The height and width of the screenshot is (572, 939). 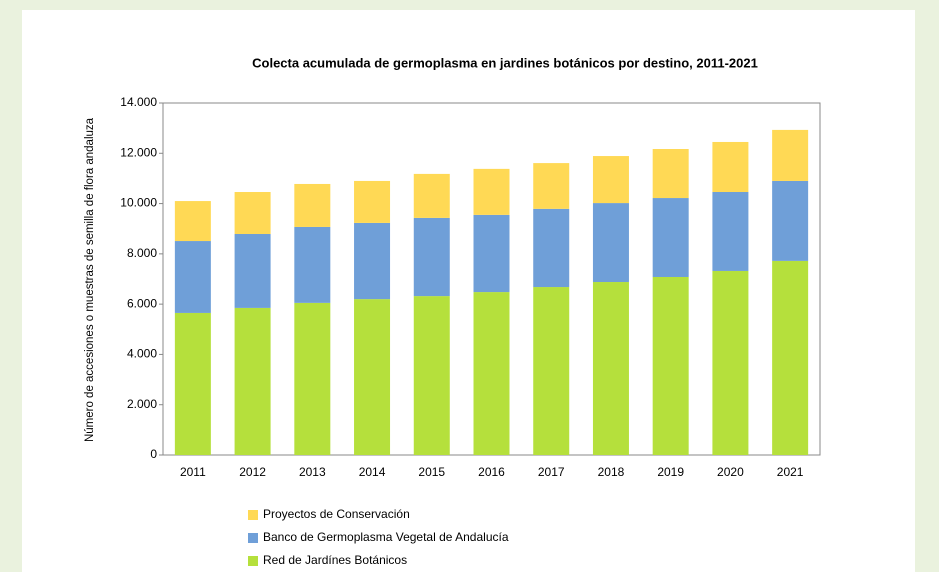 What do you see at coordinates (491, 472) in the screenshot?
I see `x-tick-label: 2016` at bounding box center [491, 472].